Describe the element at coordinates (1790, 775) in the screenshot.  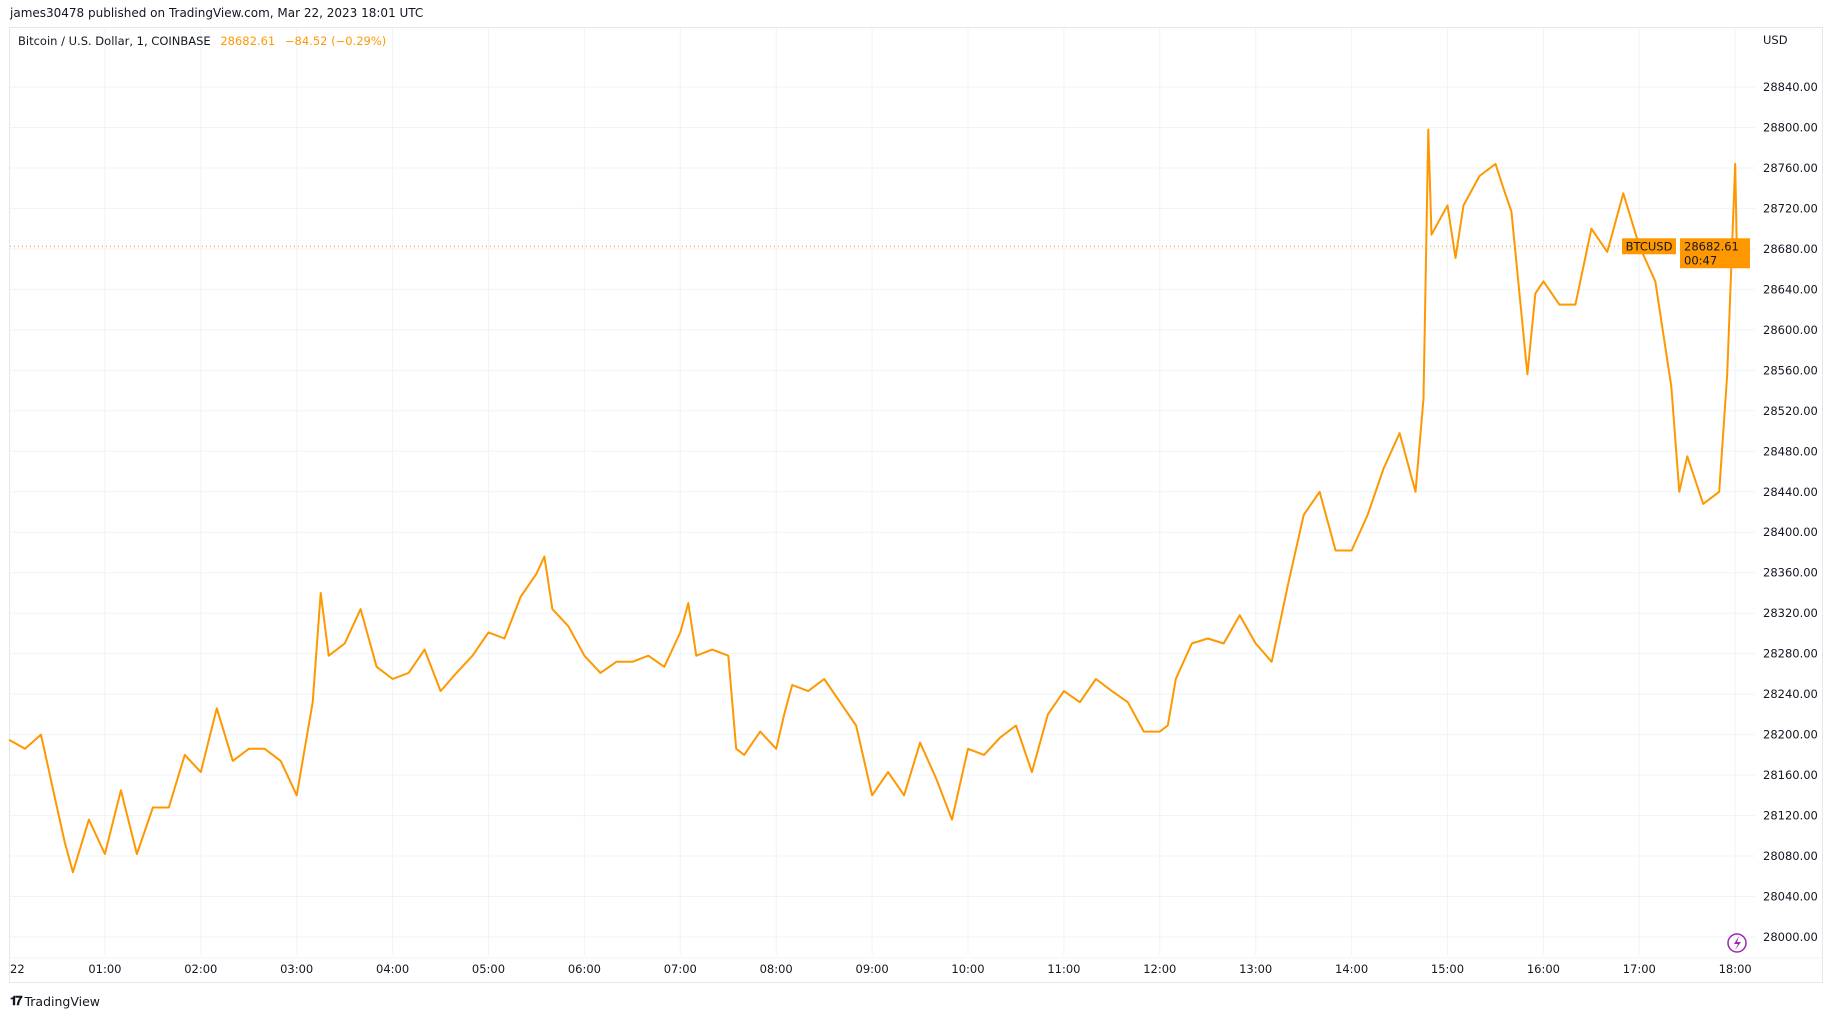
I see `y-tick-label: 28160.00` at that location.